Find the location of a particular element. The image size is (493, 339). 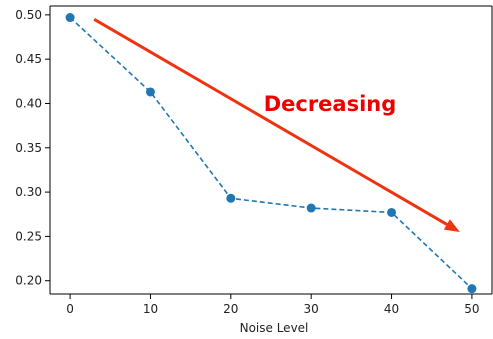

y-tick-label: 0.40 is located at coordinates (28, 103).